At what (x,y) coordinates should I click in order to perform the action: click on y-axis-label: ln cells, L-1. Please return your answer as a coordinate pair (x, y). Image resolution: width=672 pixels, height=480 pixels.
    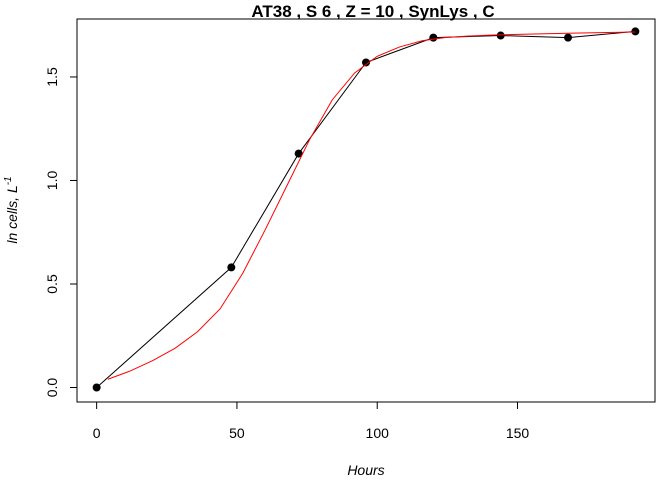
    Looking at the image, I should click on (11, 209).